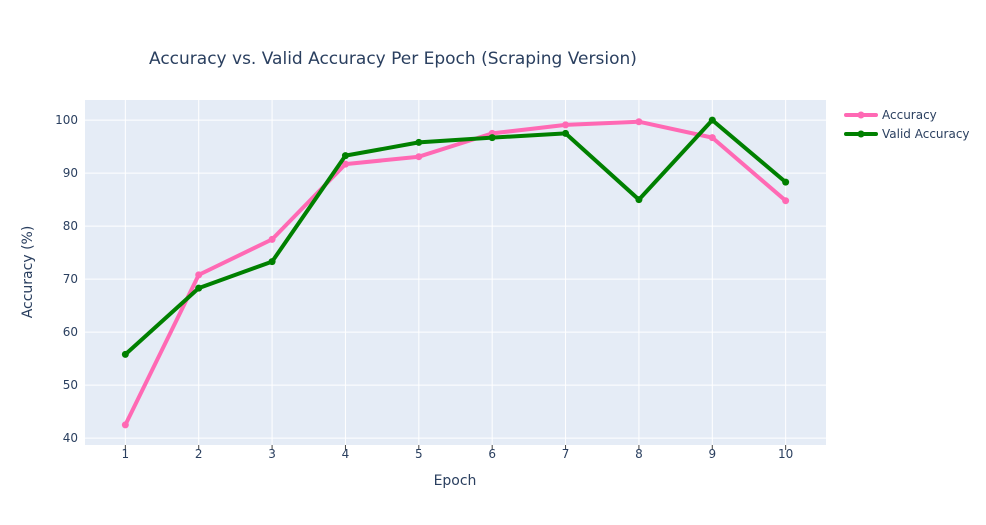 Image resolution: width=986 pixels, height=525 pixels. I want to click on x-tick-label: 2, so click(199, 454).